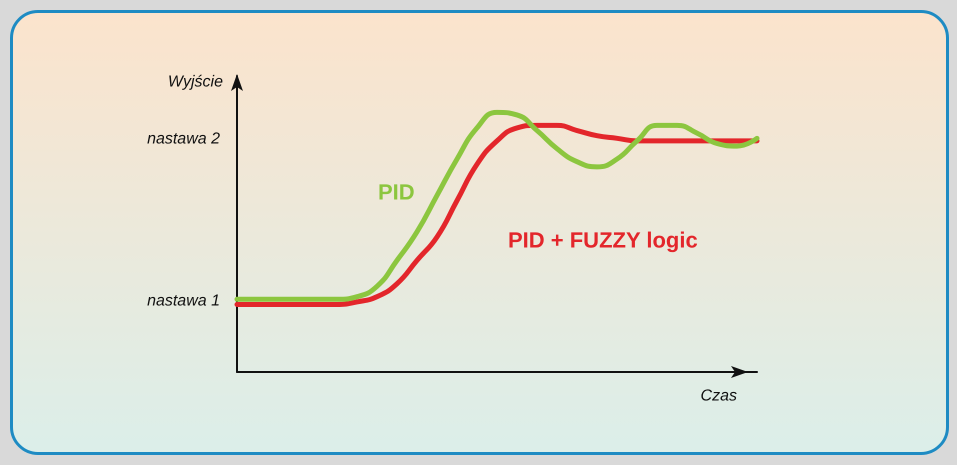 This screenshot has height=465, width=957. Describe the element at coordinates (603, 240) in the screenshot. I see `text: PID + FUZZY logic` at that location.